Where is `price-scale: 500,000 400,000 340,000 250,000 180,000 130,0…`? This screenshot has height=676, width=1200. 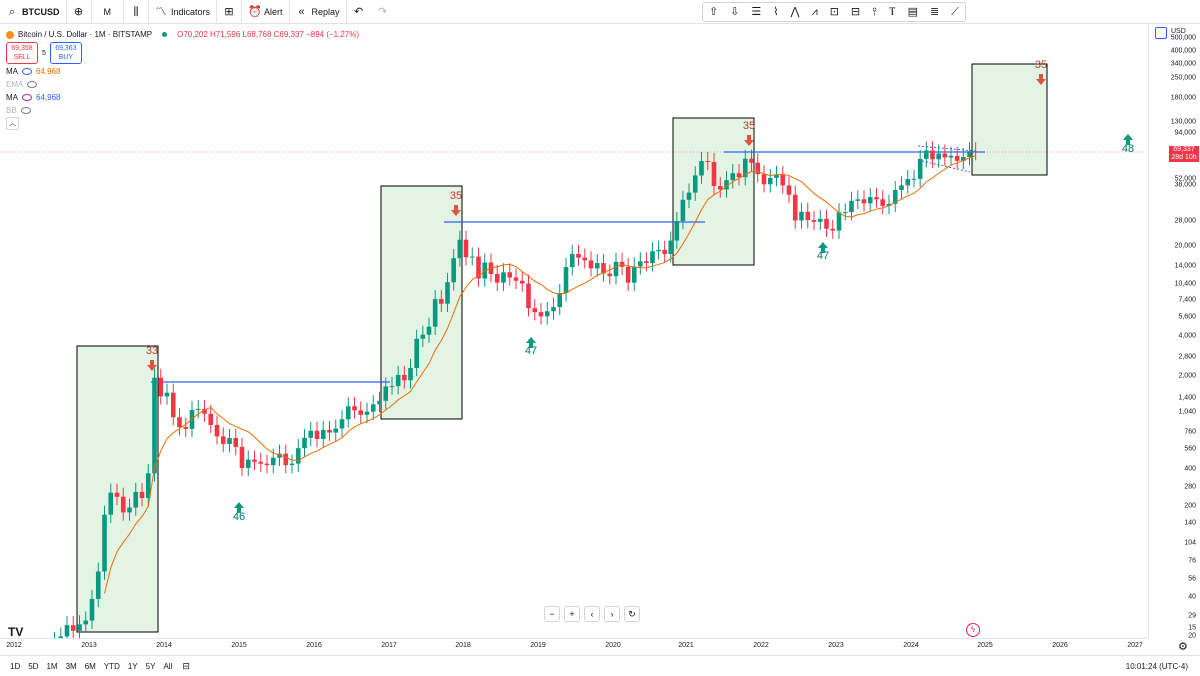 price-scale: 500,000 400,000 340,000 250,000 180,000 130,0… is located at coordinates (1174, 332).